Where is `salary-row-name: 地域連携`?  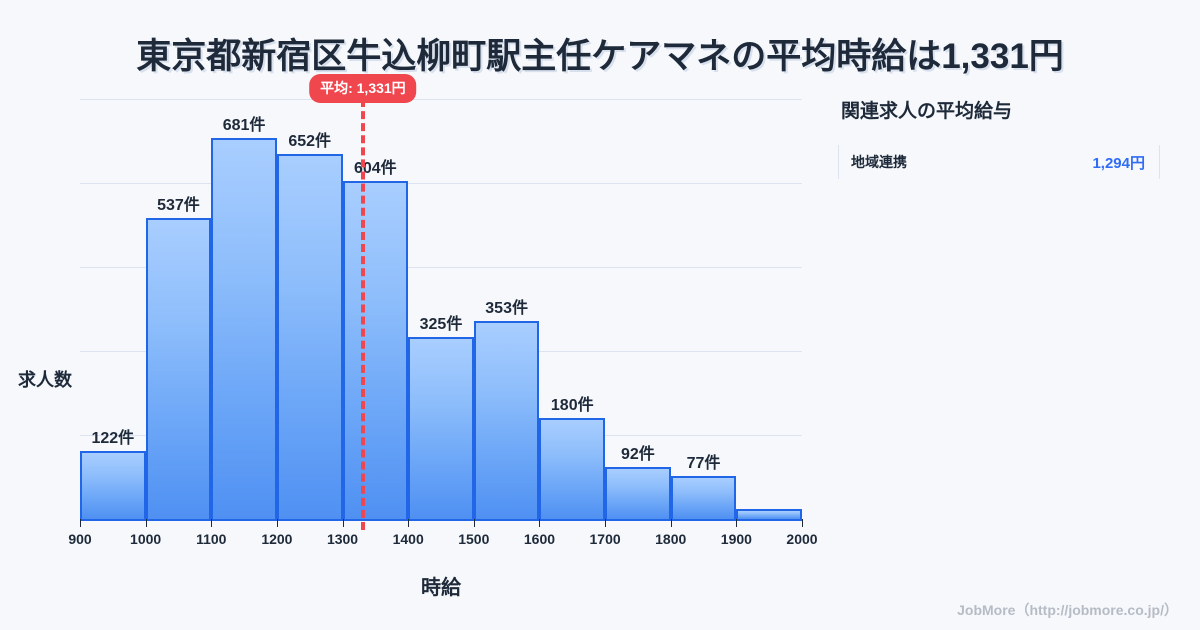 salary-row-name: 地域連携 is located at coordinates (879, 162).